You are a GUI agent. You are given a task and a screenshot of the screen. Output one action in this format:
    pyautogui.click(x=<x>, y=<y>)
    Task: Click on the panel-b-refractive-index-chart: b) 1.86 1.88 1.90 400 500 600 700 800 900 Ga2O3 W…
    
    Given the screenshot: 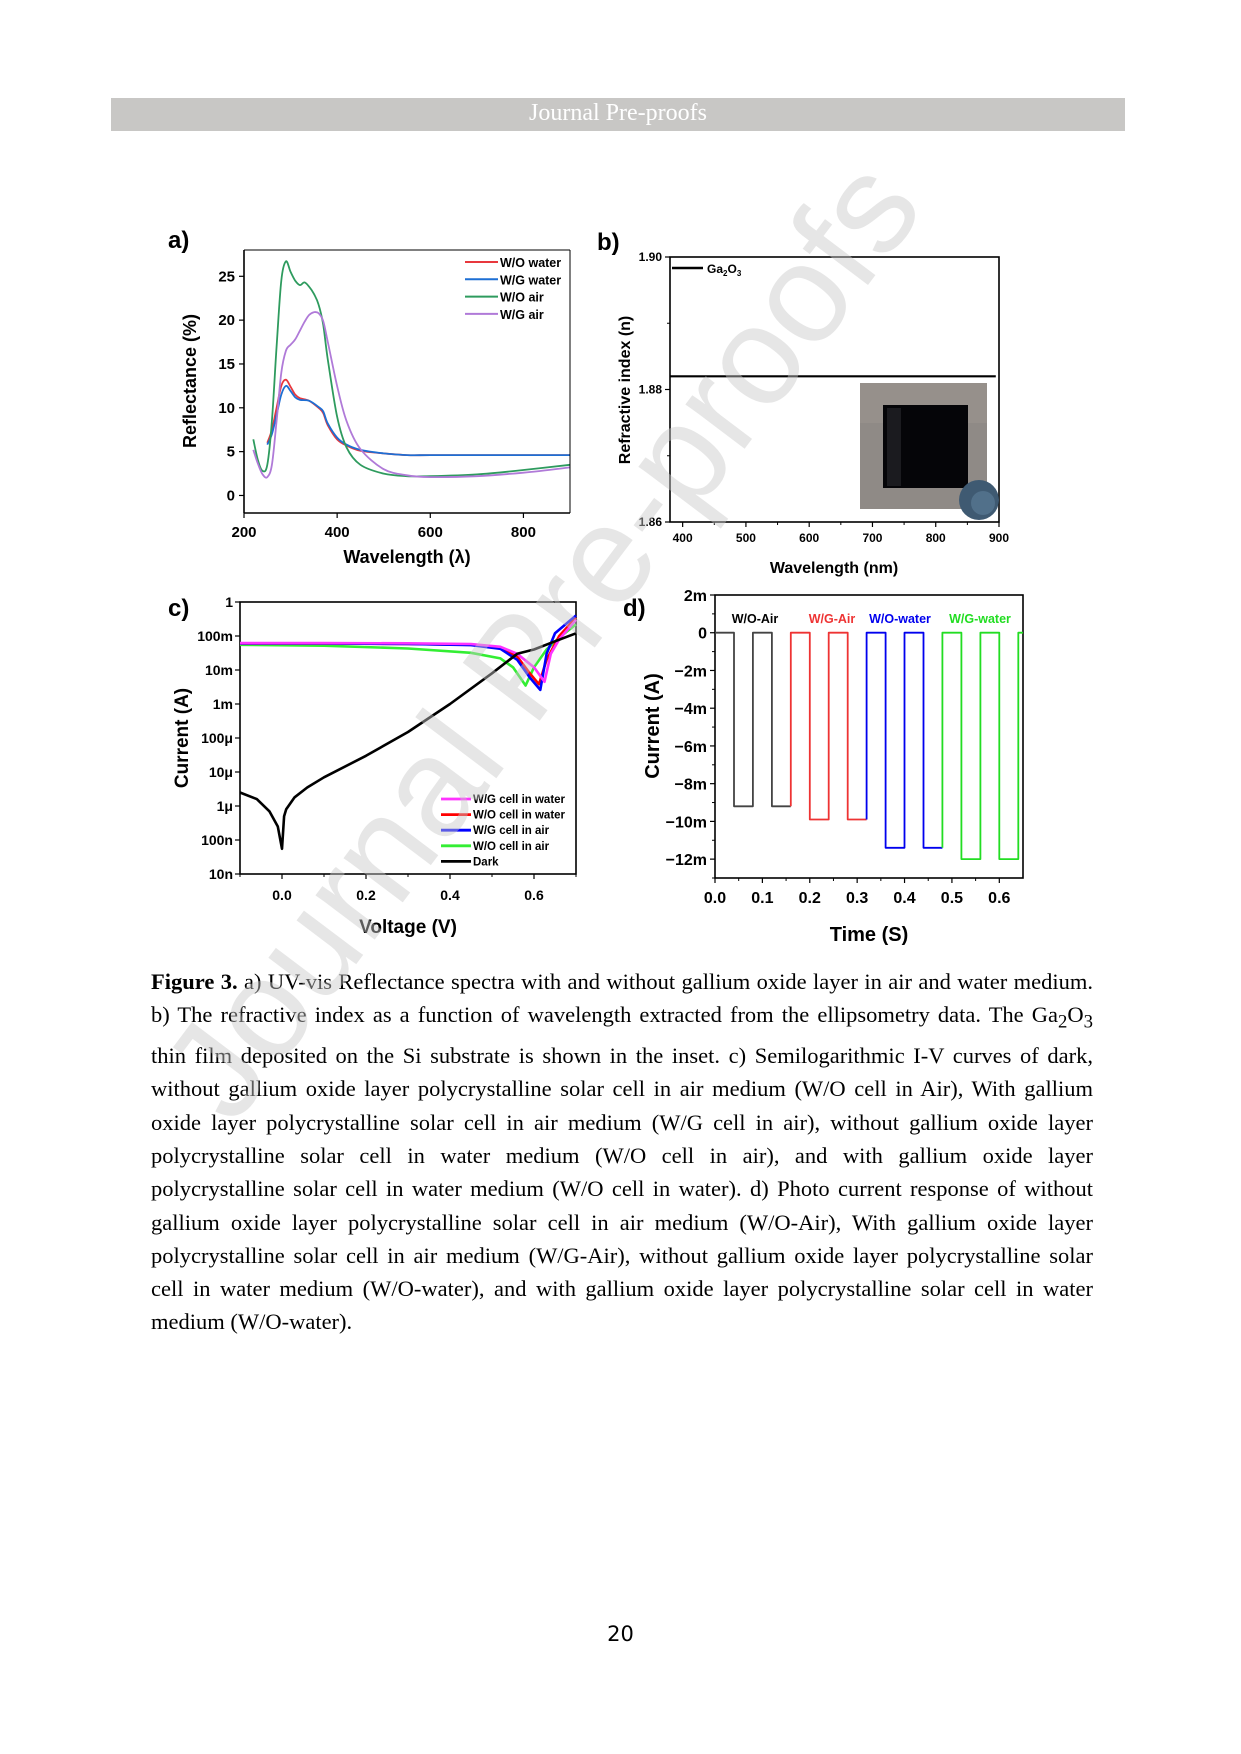 What is the action you would take?
    pyautogui.click(x=803, y=403)
    